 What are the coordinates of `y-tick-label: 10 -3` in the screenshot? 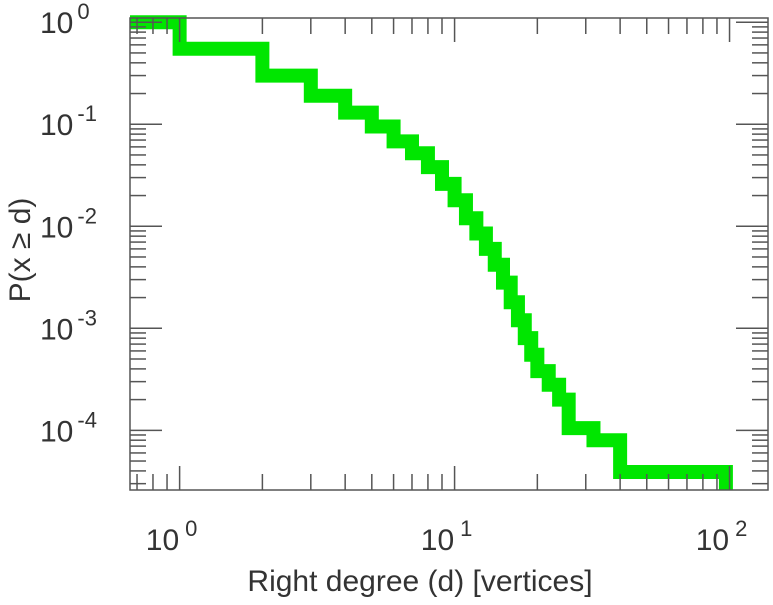 It's located at (68, 325).